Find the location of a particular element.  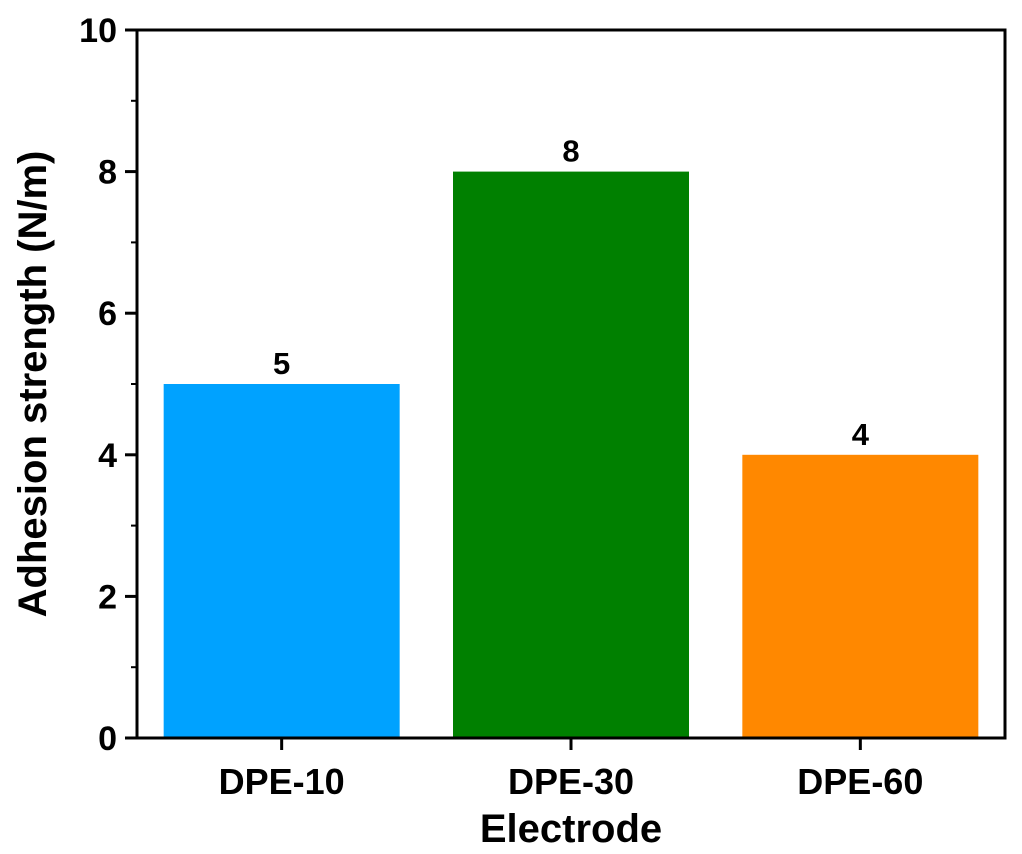

y-tick-label-8: 8 is located at coordinates (107, 173).